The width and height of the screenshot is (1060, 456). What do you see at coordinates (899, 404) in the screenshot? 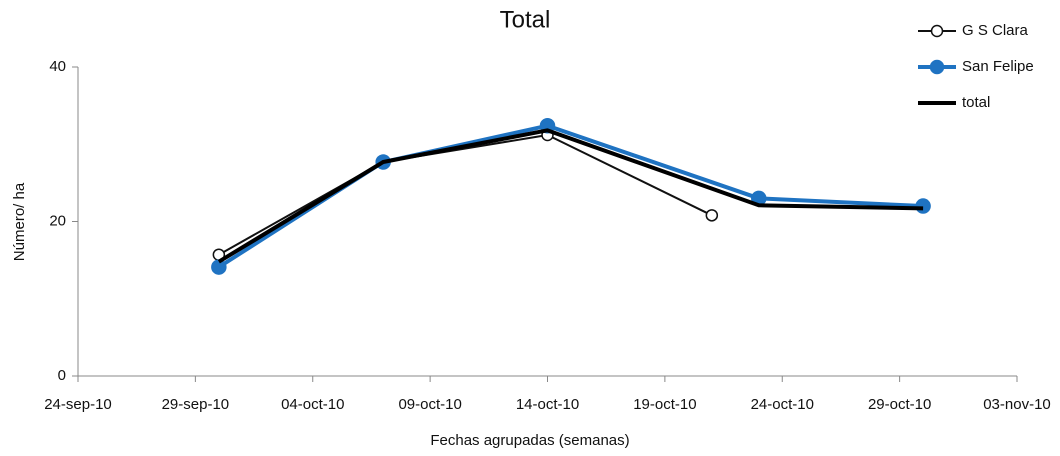
I see `x-tick-label: 29-oct-10` at bounding box center [899, 404].